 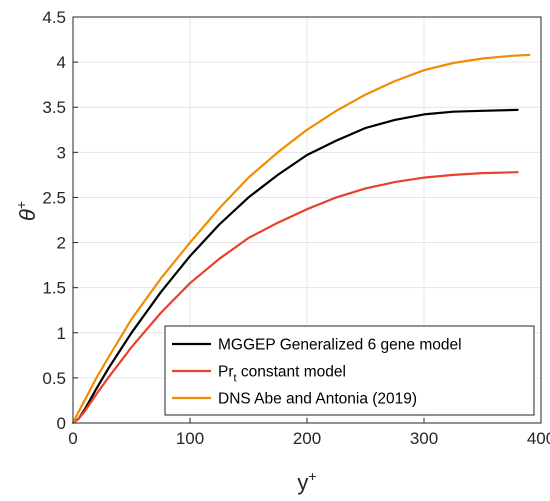 I want to click on y-tick-label: 2.5, so click(x=54, y=197).